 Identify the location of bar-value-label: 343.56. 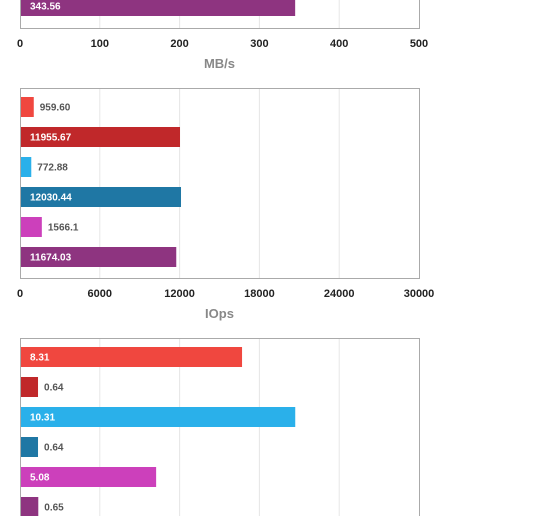
(45, 7).